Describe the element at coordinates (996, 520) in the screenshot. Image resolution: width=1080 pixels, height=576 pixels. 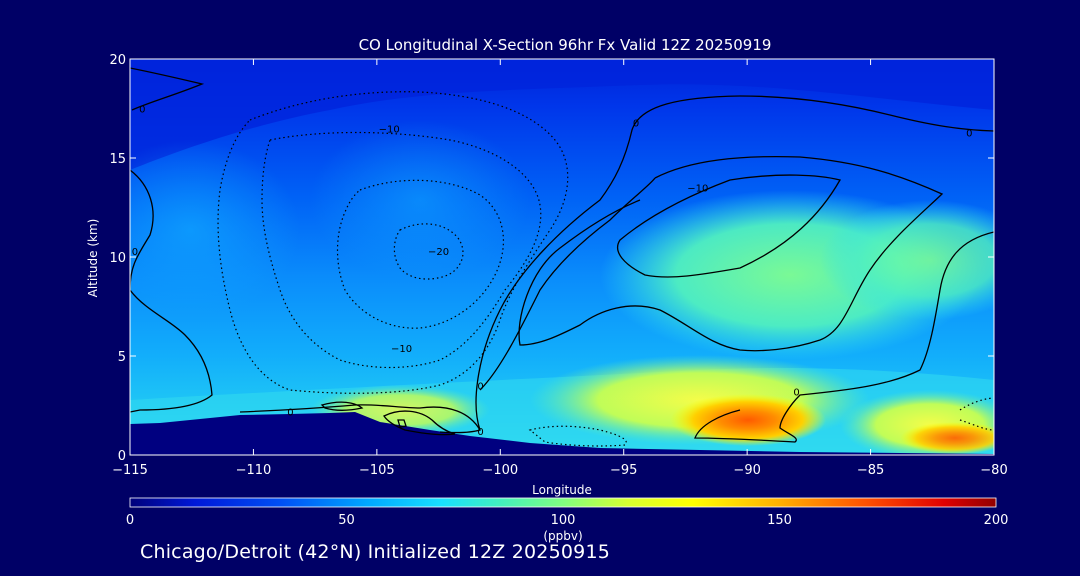
I see `colorbar-tick-label: 200` at that location.